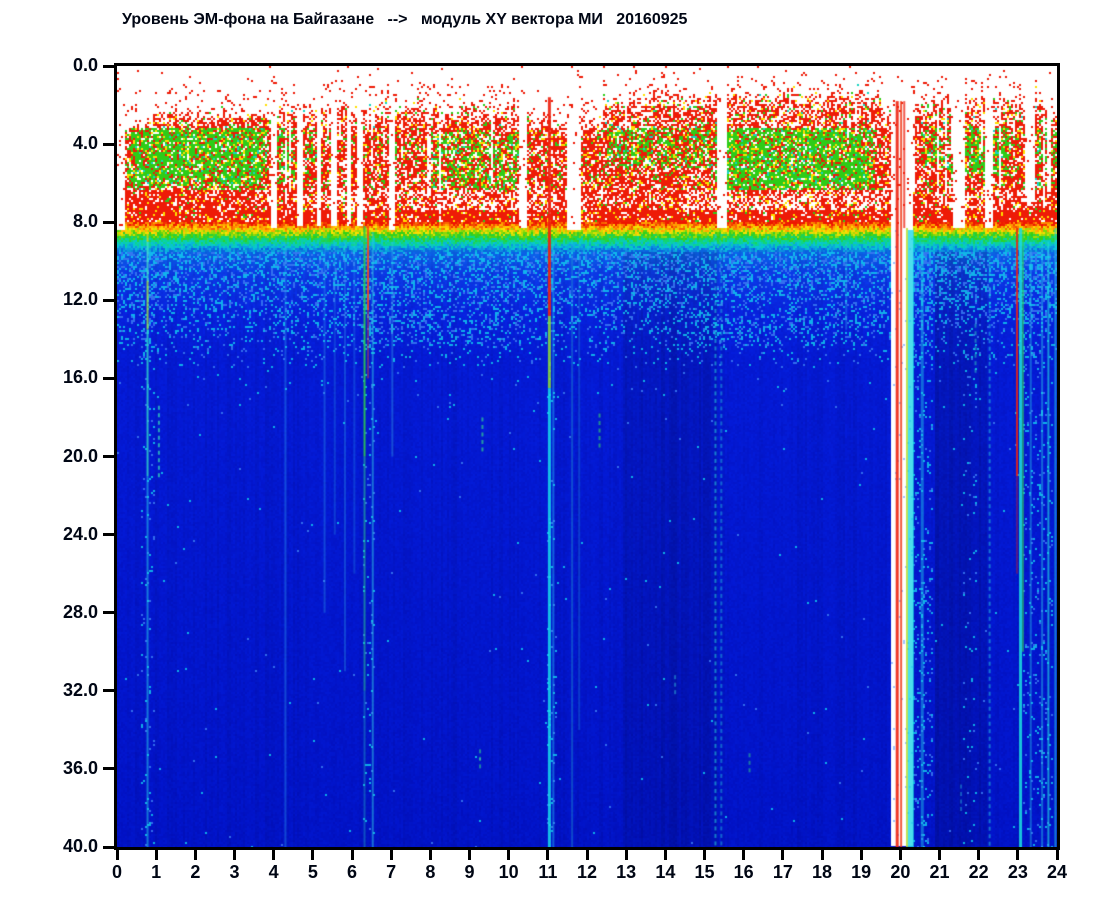  Describe the element at coordinates (80, 689) in the screenshot. I see `y-tick-label: 32.0` at that location.